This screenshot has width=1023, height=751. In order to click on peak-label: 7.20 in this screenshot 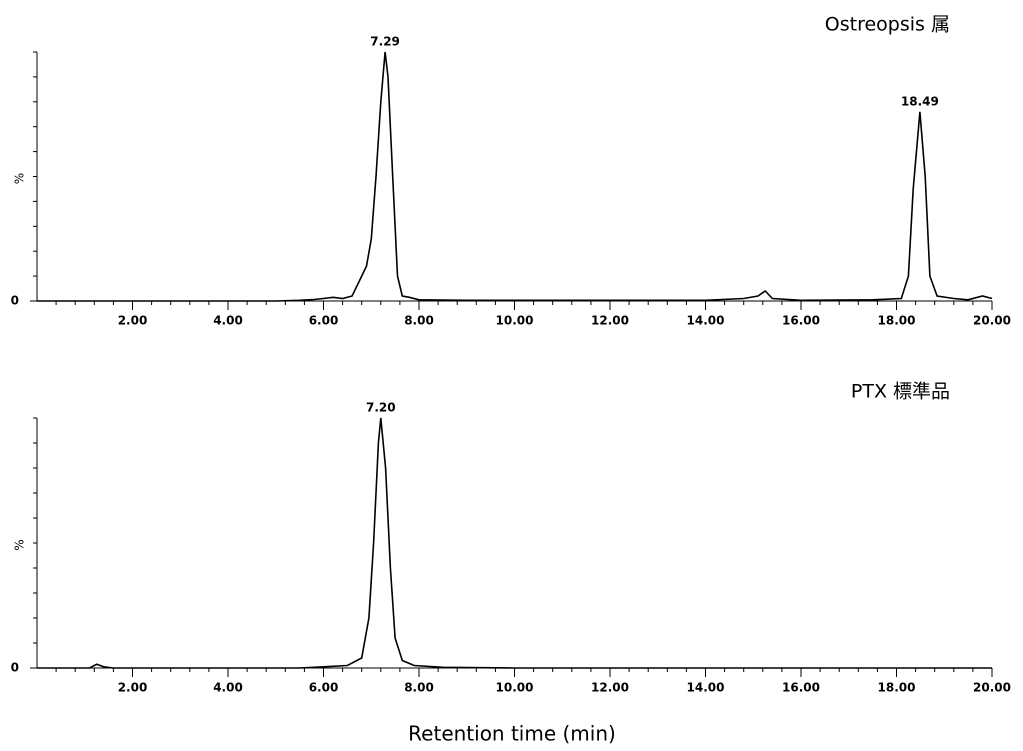, I will do `click(381, 408)`.